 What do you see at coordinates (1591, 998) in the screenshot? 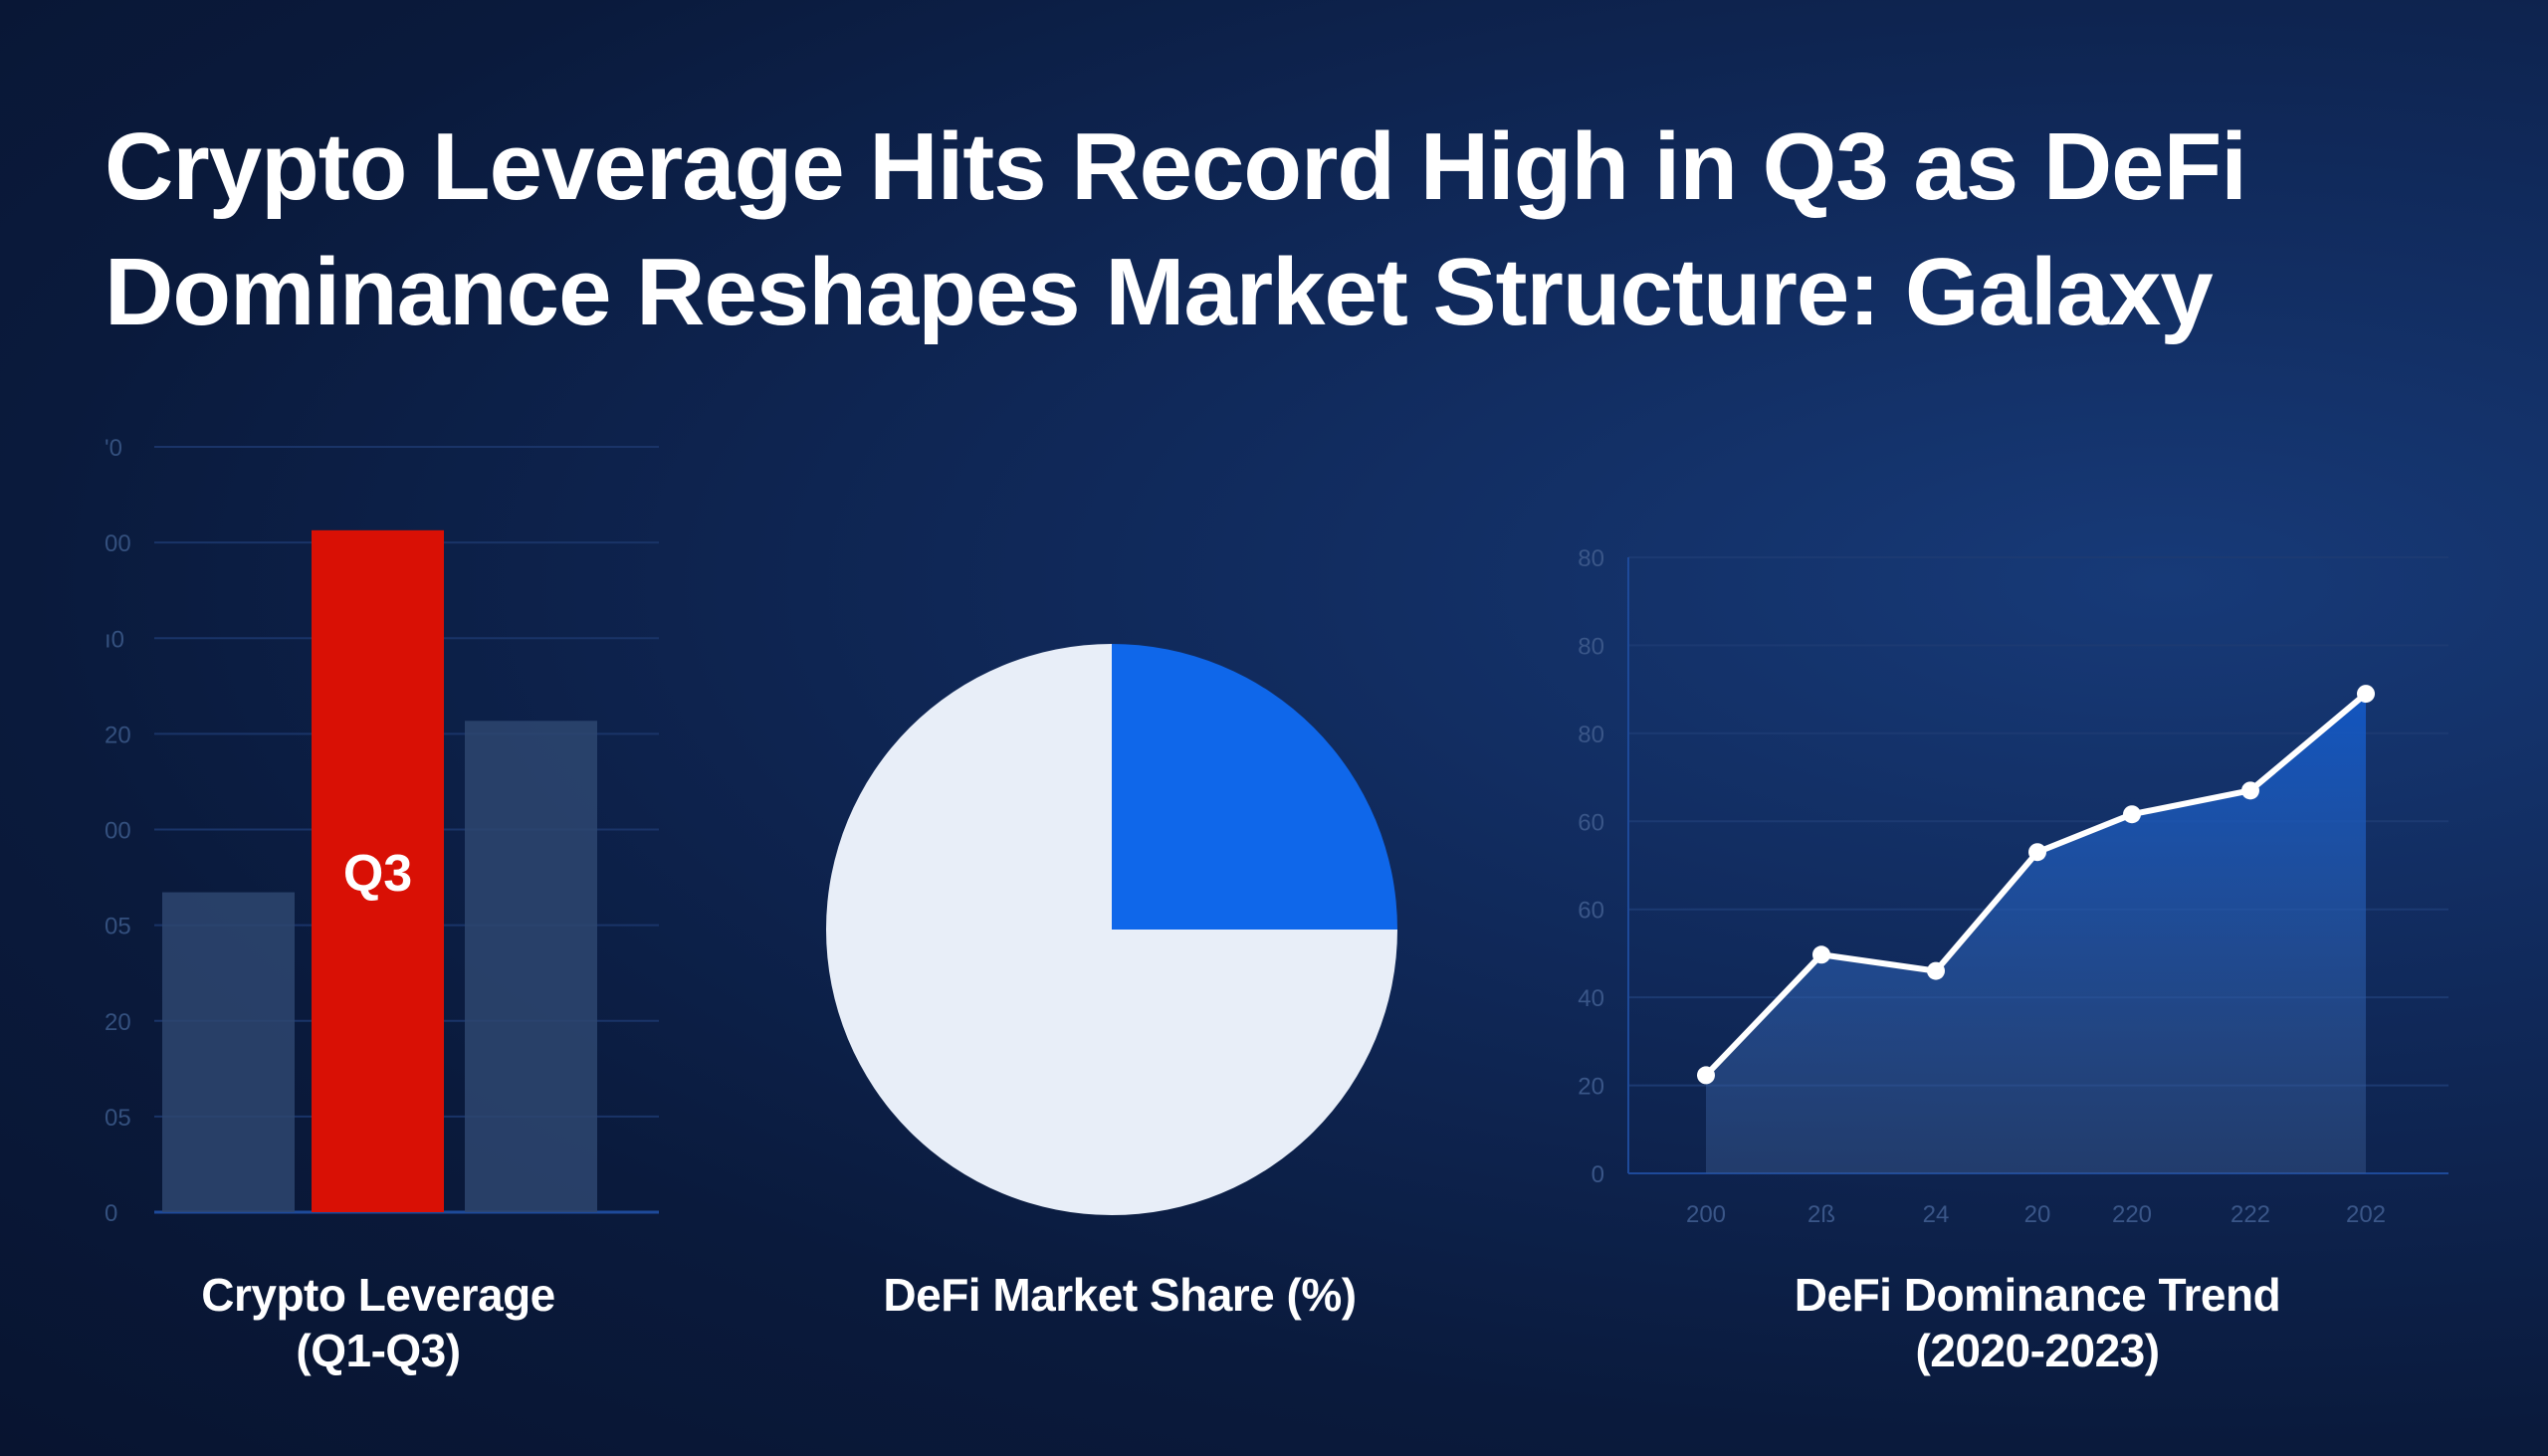
I see `area-ytick-label: 40` at bounding box center [1591, 998].